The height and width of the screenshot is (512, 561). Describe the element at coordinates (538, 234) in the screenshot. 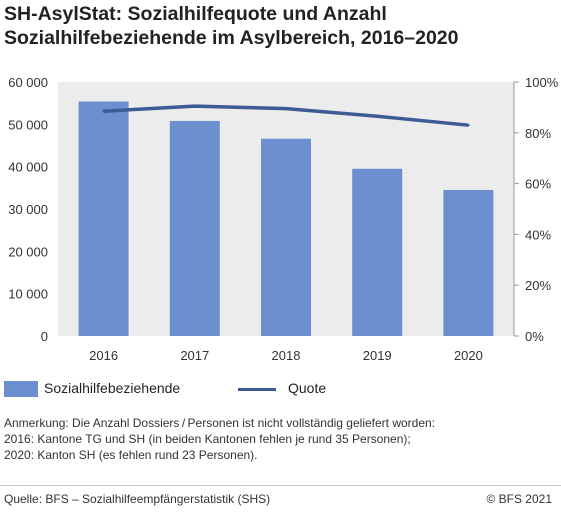

I see `right-tick-label: 40%` at that location.